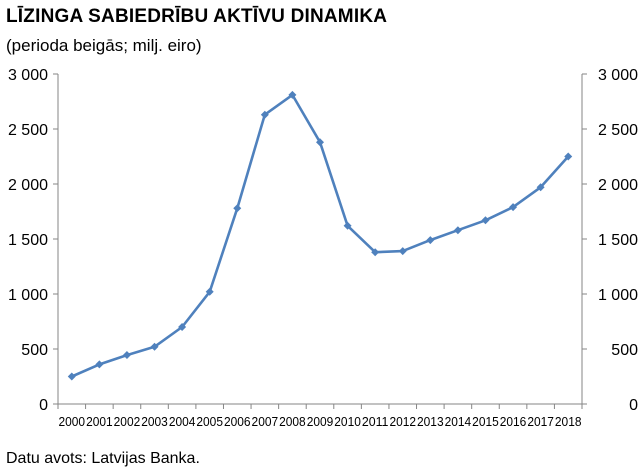 The height and width of the screenshot is (471, 640). What do you see at coordinates (568, 422) in the screenshot?
I see `x-tick-label: 2018` at bounding box center [568, 422].